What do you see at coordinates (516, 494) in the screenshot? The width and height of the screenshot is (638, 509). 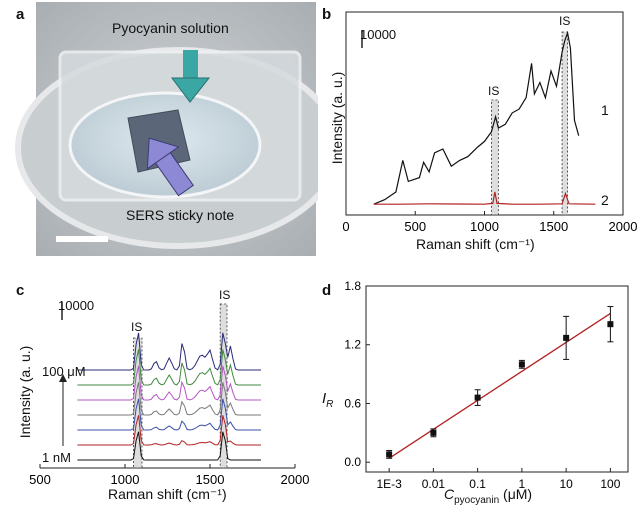 I see `d-xlabel-unit: (μM)` at bounding box center [516, 494].